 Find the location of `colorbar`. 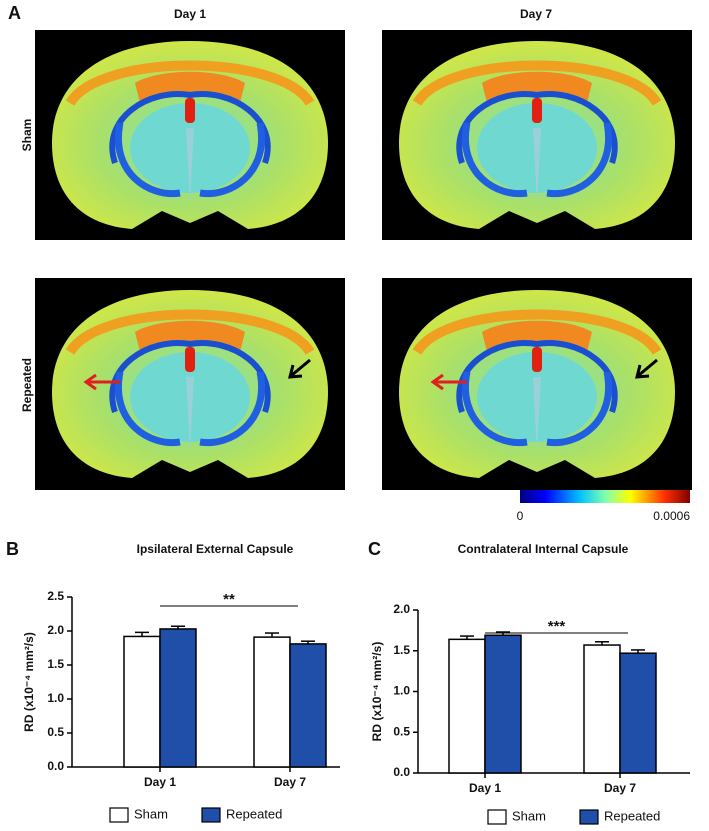

colorbar is located at coordinates (605, 496).